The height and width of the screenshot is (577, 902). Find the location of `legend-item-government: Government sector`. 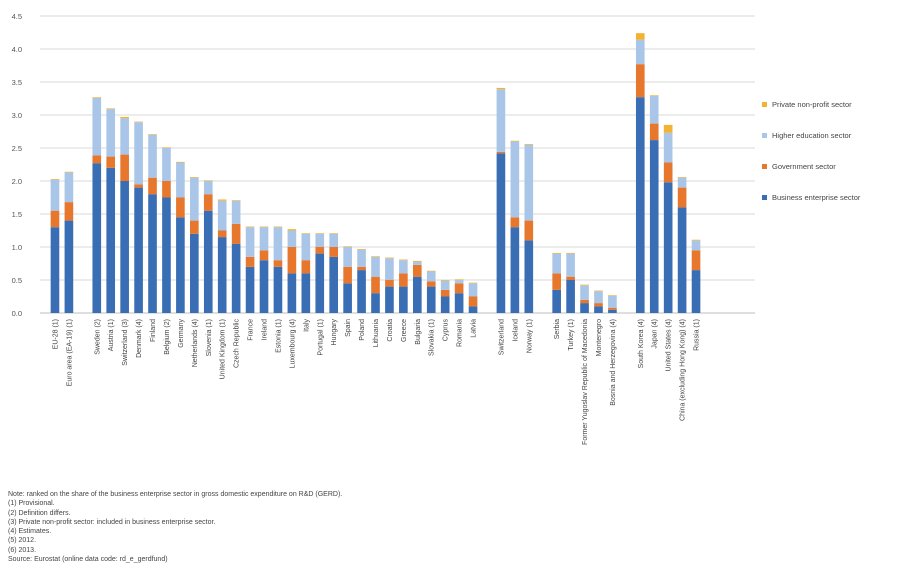

legend-item-government: Government sector is located at coordinates (832, 166).